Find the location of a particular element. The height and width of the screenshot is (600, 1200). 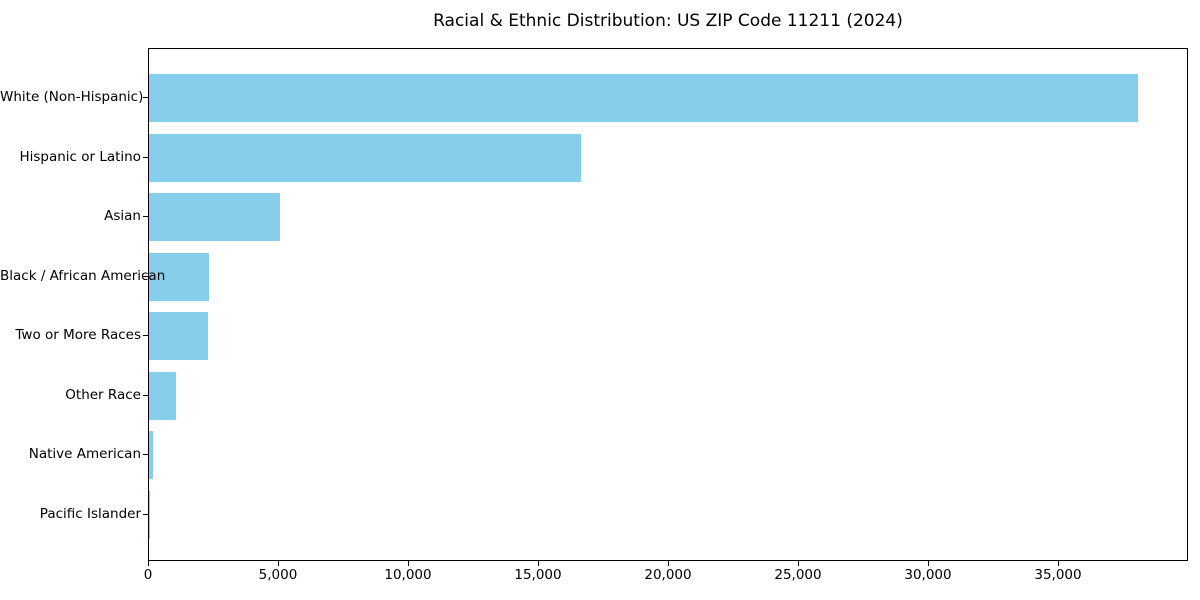

y-tick-label: Two or More Races is located at coordinates (78, 335).